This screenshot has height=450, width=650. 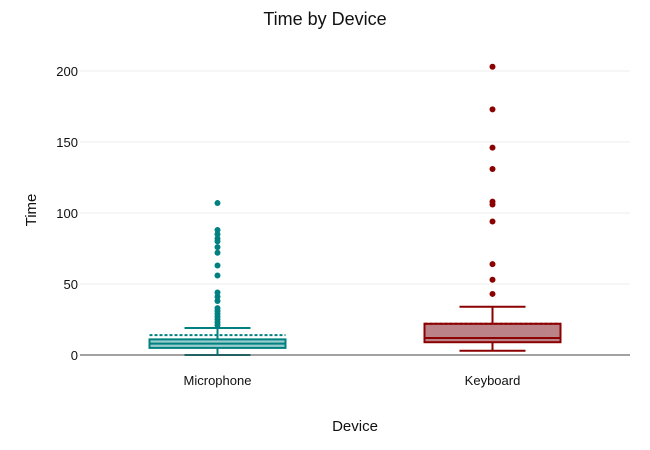 I want to click on y-tick-label-200: 200, so click(x=67, y=71).